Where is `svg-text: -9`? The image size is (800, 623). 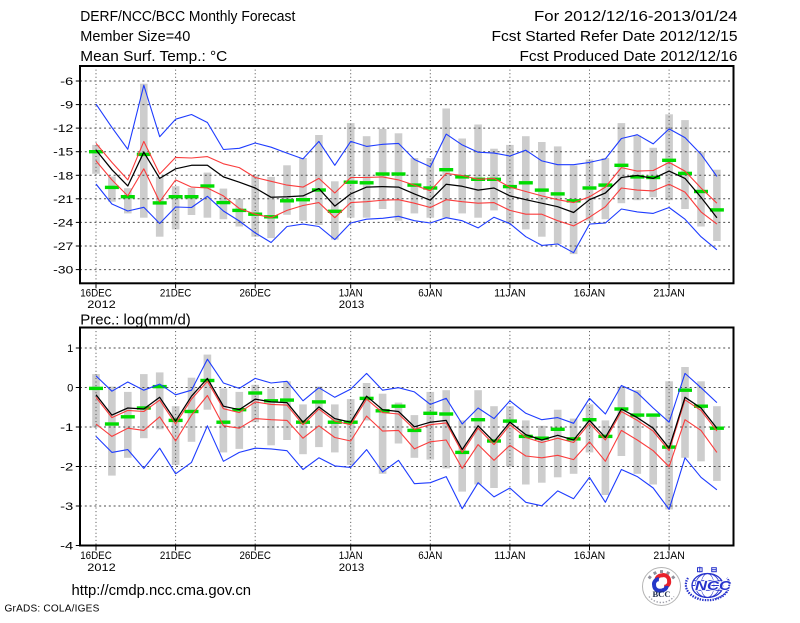
svg-text: -9 is located at coordinates (66, 106).